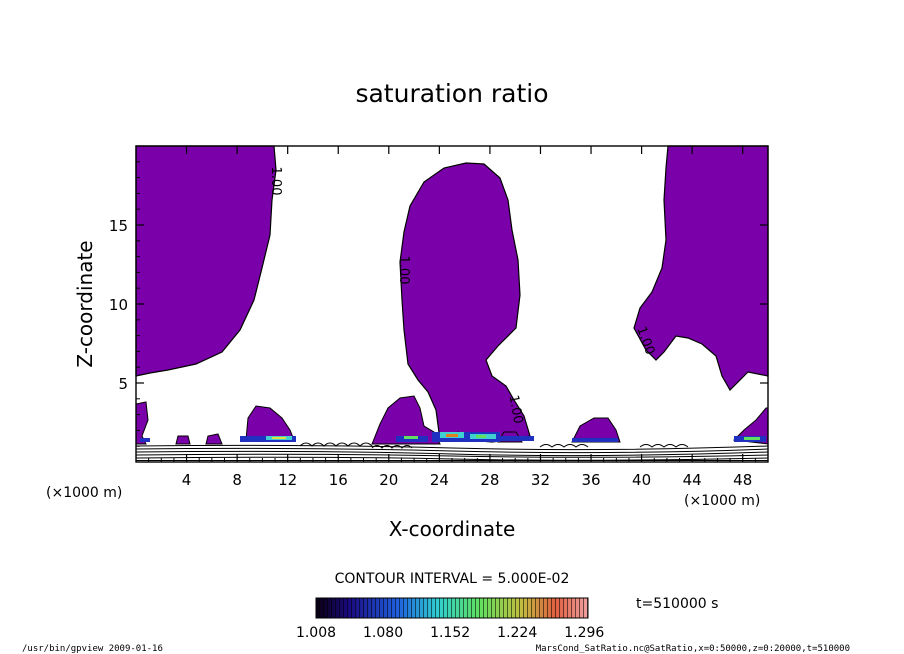 The height and width of the screenshot is (654, 904). I want to click on colorbar-tick-label: 1.296, so click(584, 633).